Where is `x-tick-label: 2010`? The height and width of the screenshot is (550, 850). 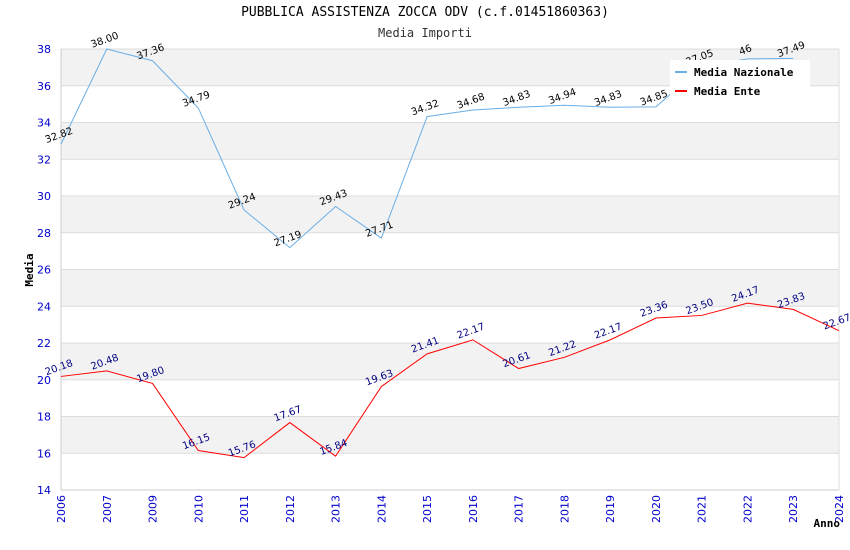 x-tick-label: 2010 is located at coordinates (198, 509).